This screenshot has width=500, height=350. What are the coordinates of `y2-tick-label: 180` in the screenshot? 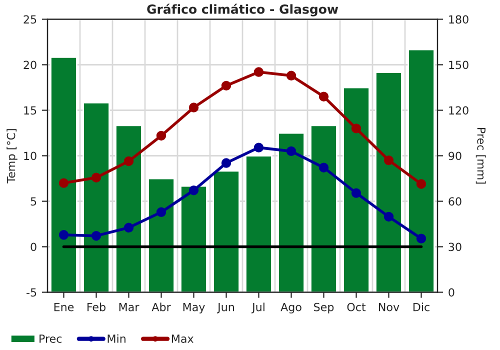 It's located at (458, 19).